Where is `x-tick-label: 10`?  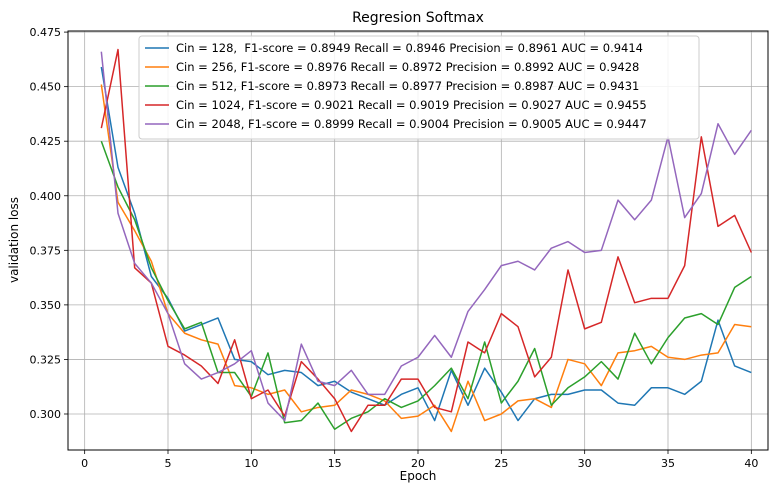 x-tick-label: 10 is located at coordinates (251, 463).